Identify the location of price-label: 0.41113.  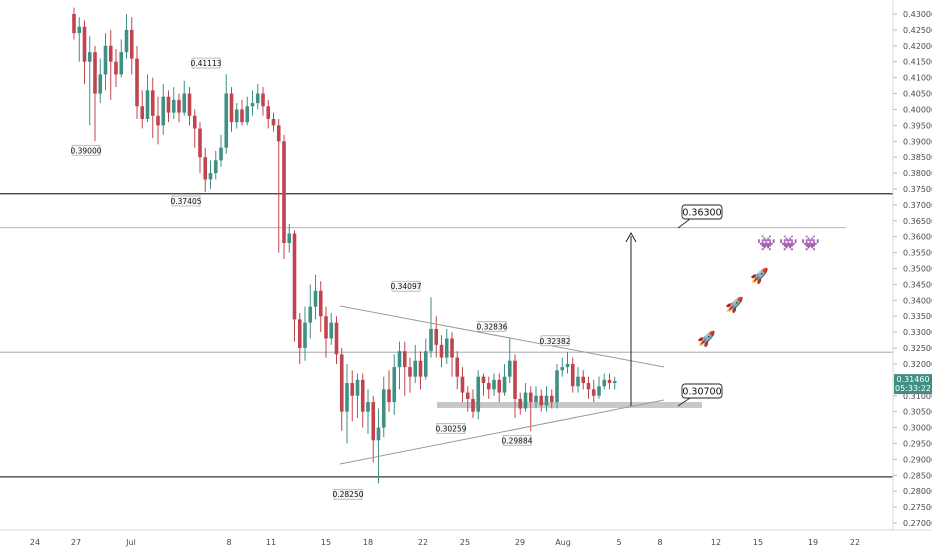
(206, 63).